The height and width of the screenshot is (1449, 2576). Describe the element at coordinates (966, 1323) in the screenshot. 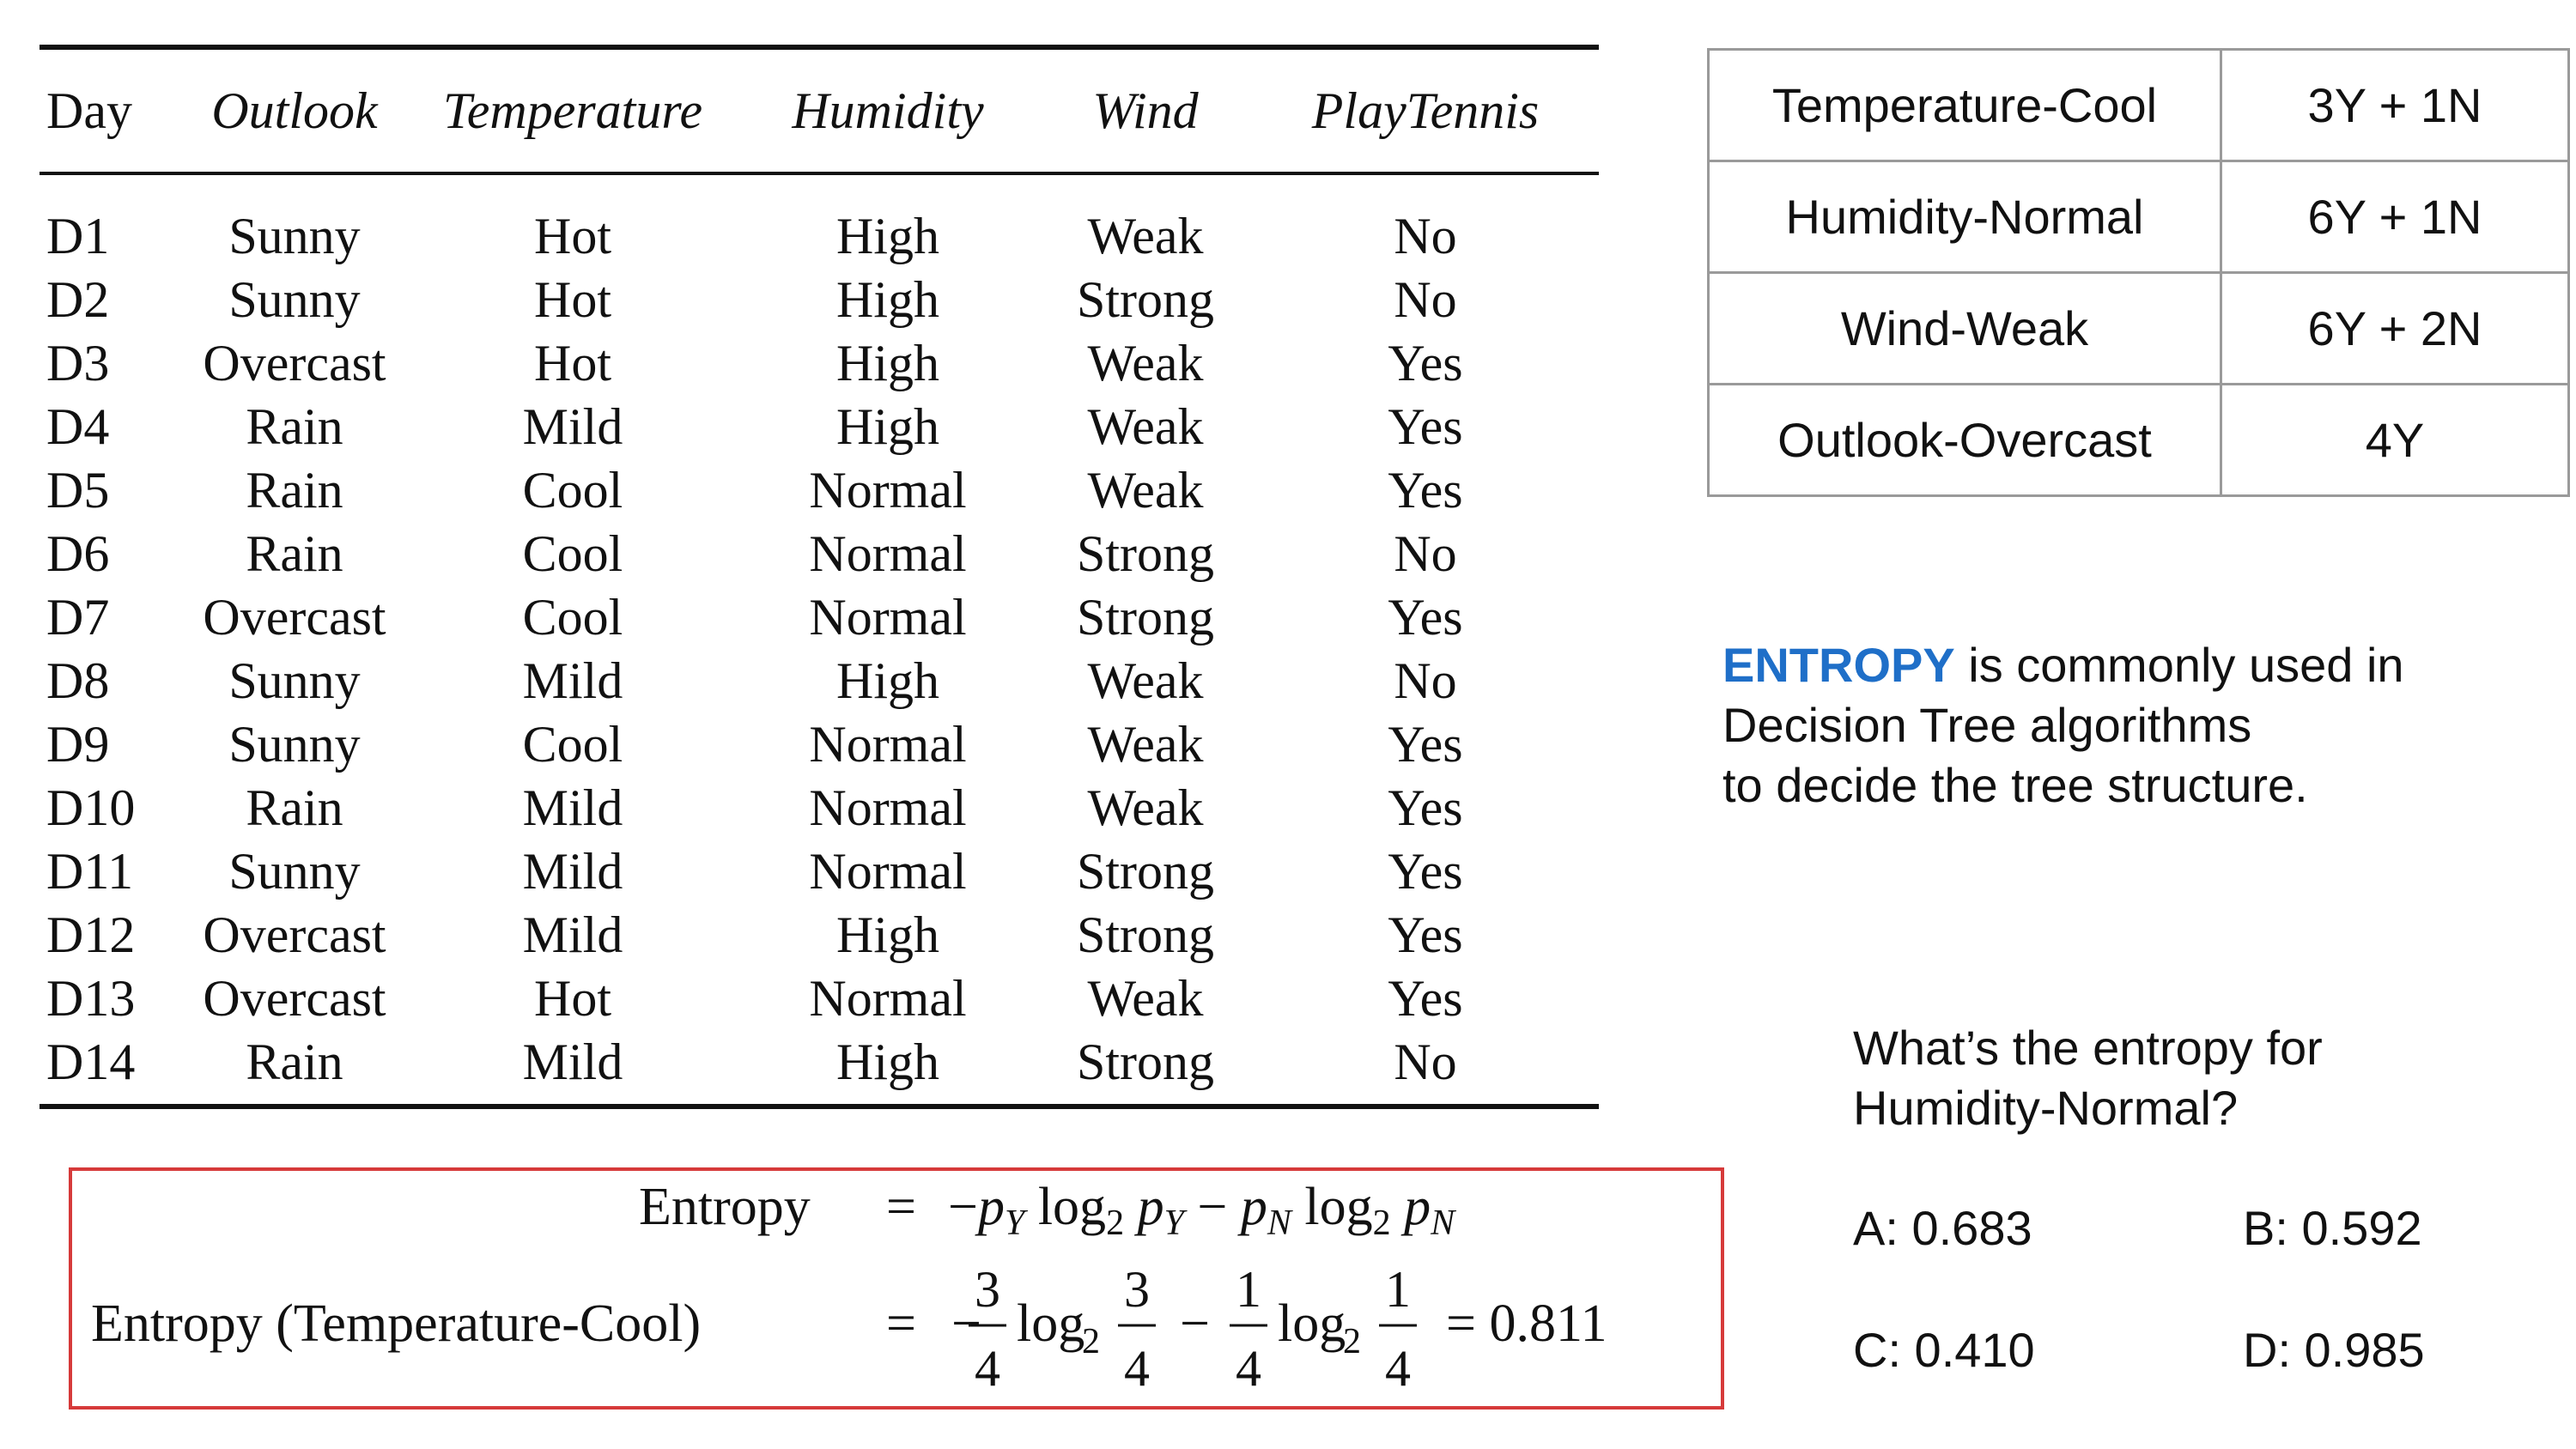

I see `formula-minus-1: −` at that location.